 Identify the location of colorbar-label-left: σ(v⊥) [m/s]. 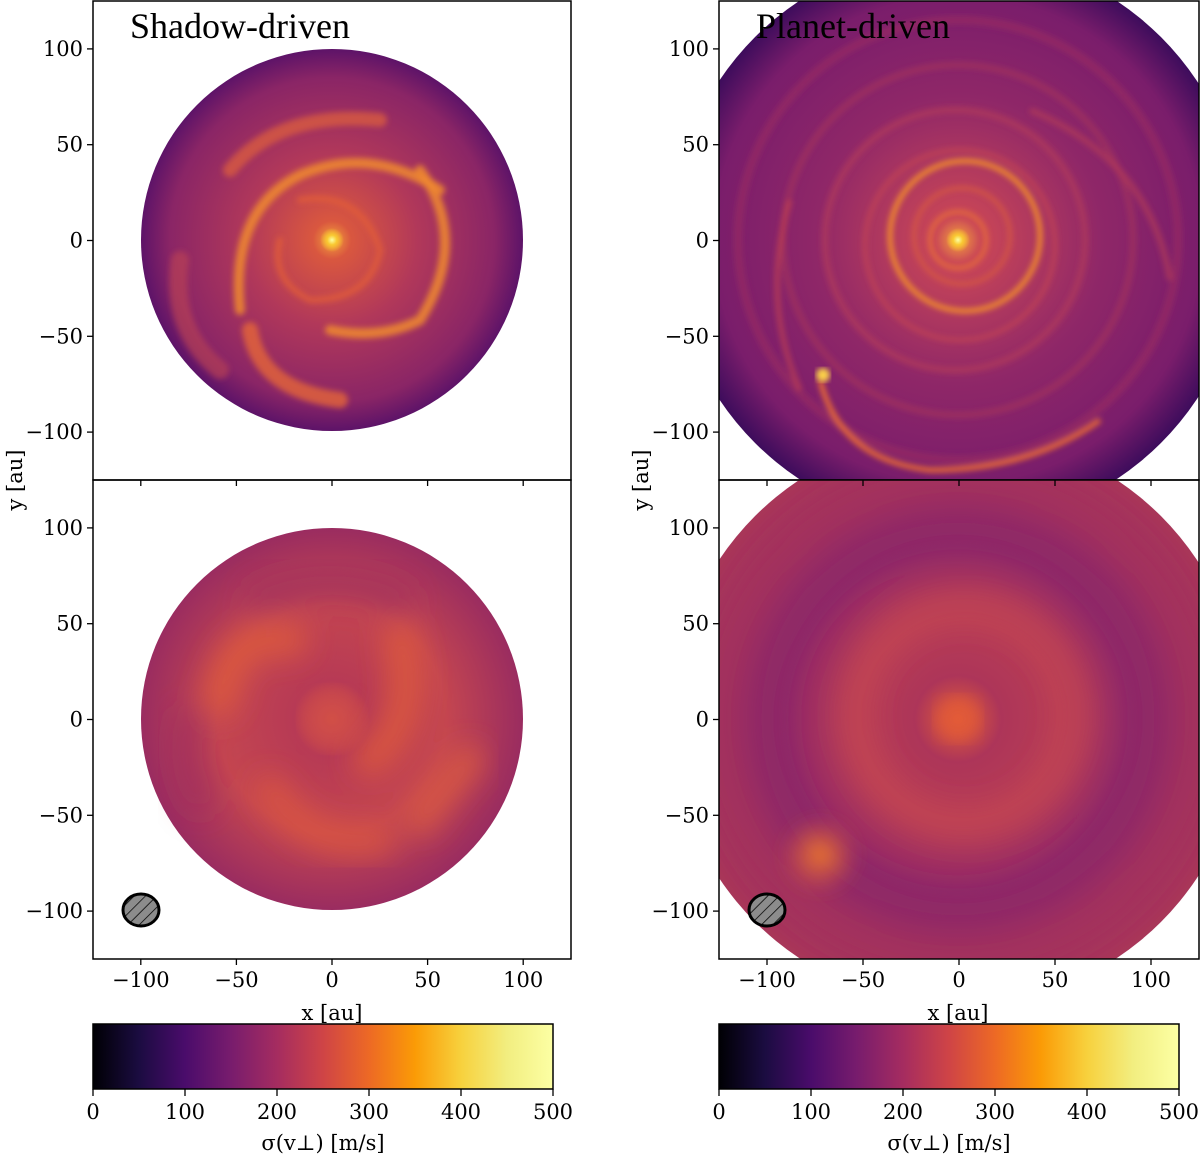
(322, 1143).